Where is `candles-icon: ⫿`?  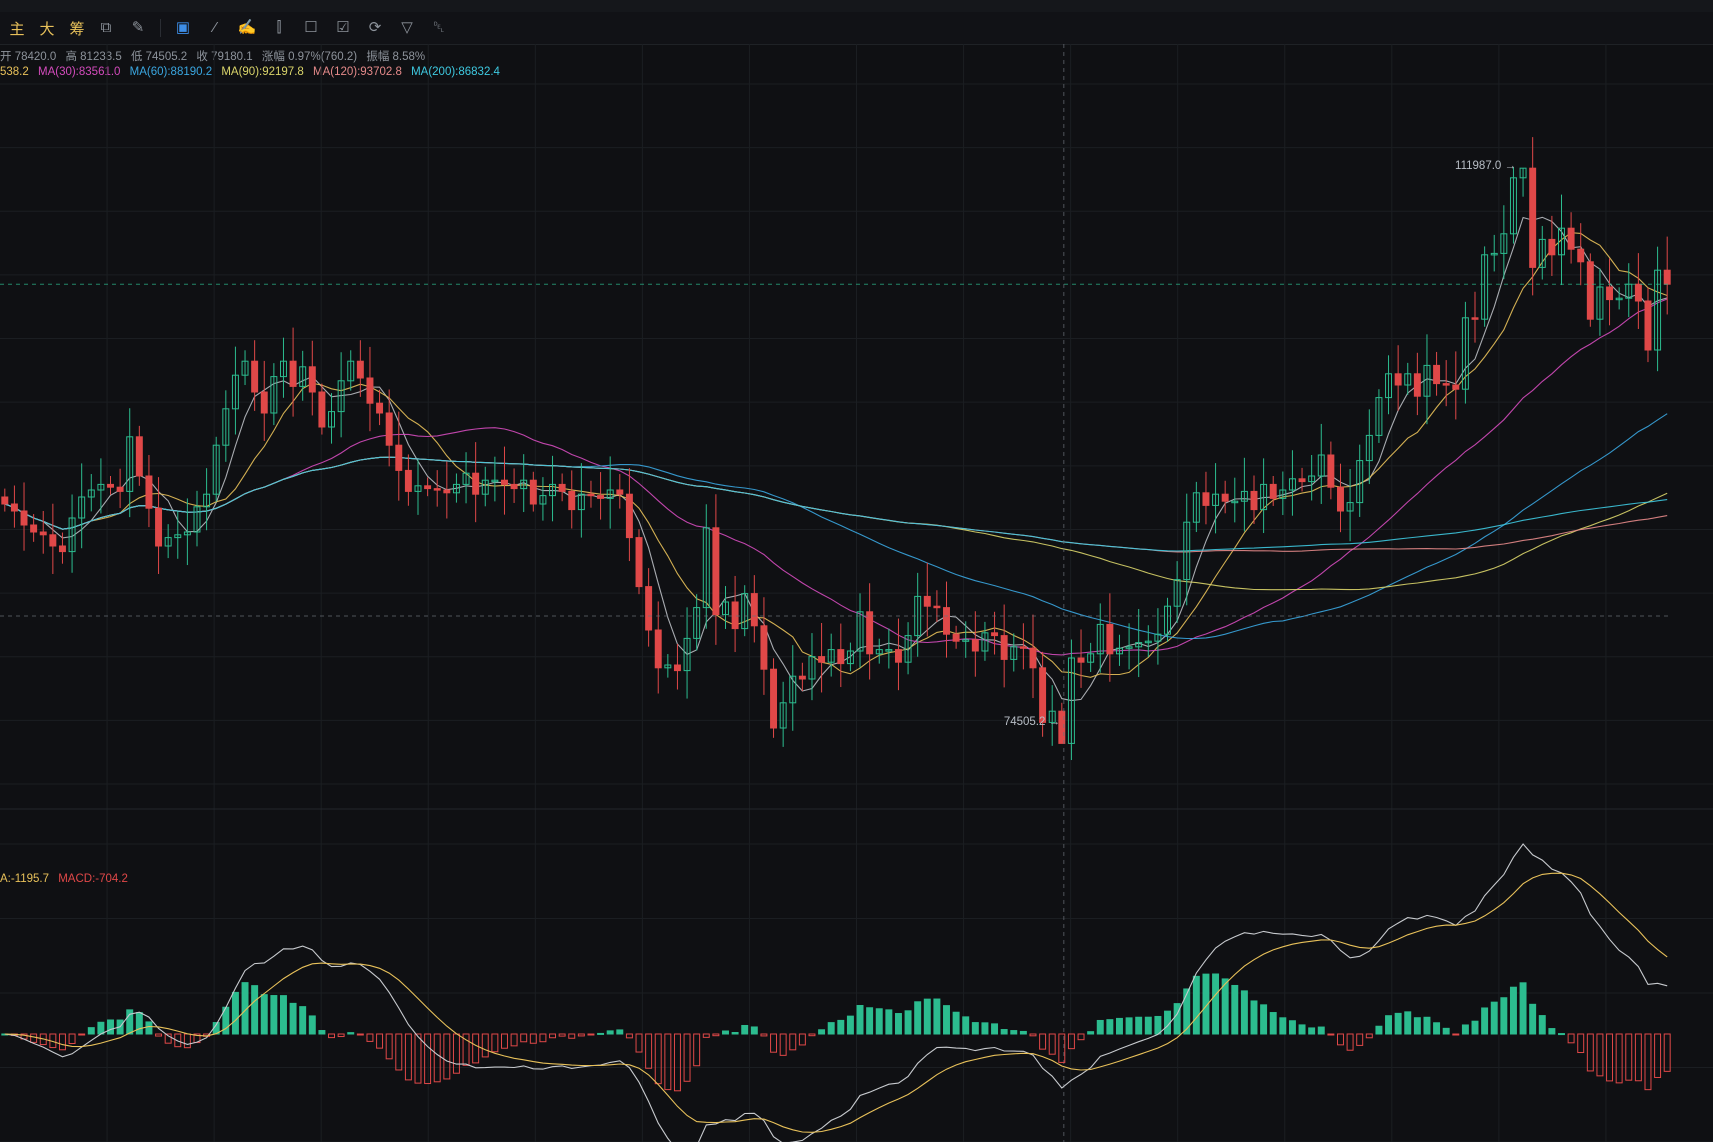
candles-icon: ⫿ is located at coordinates (279, 27).